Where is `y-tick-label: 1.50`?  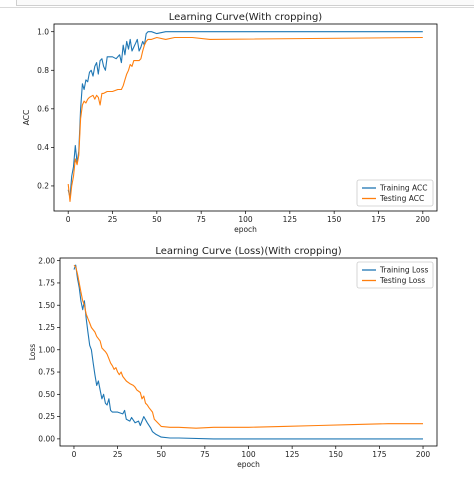
y-tick-label: 1.50 is located at coordinates (46, 305).